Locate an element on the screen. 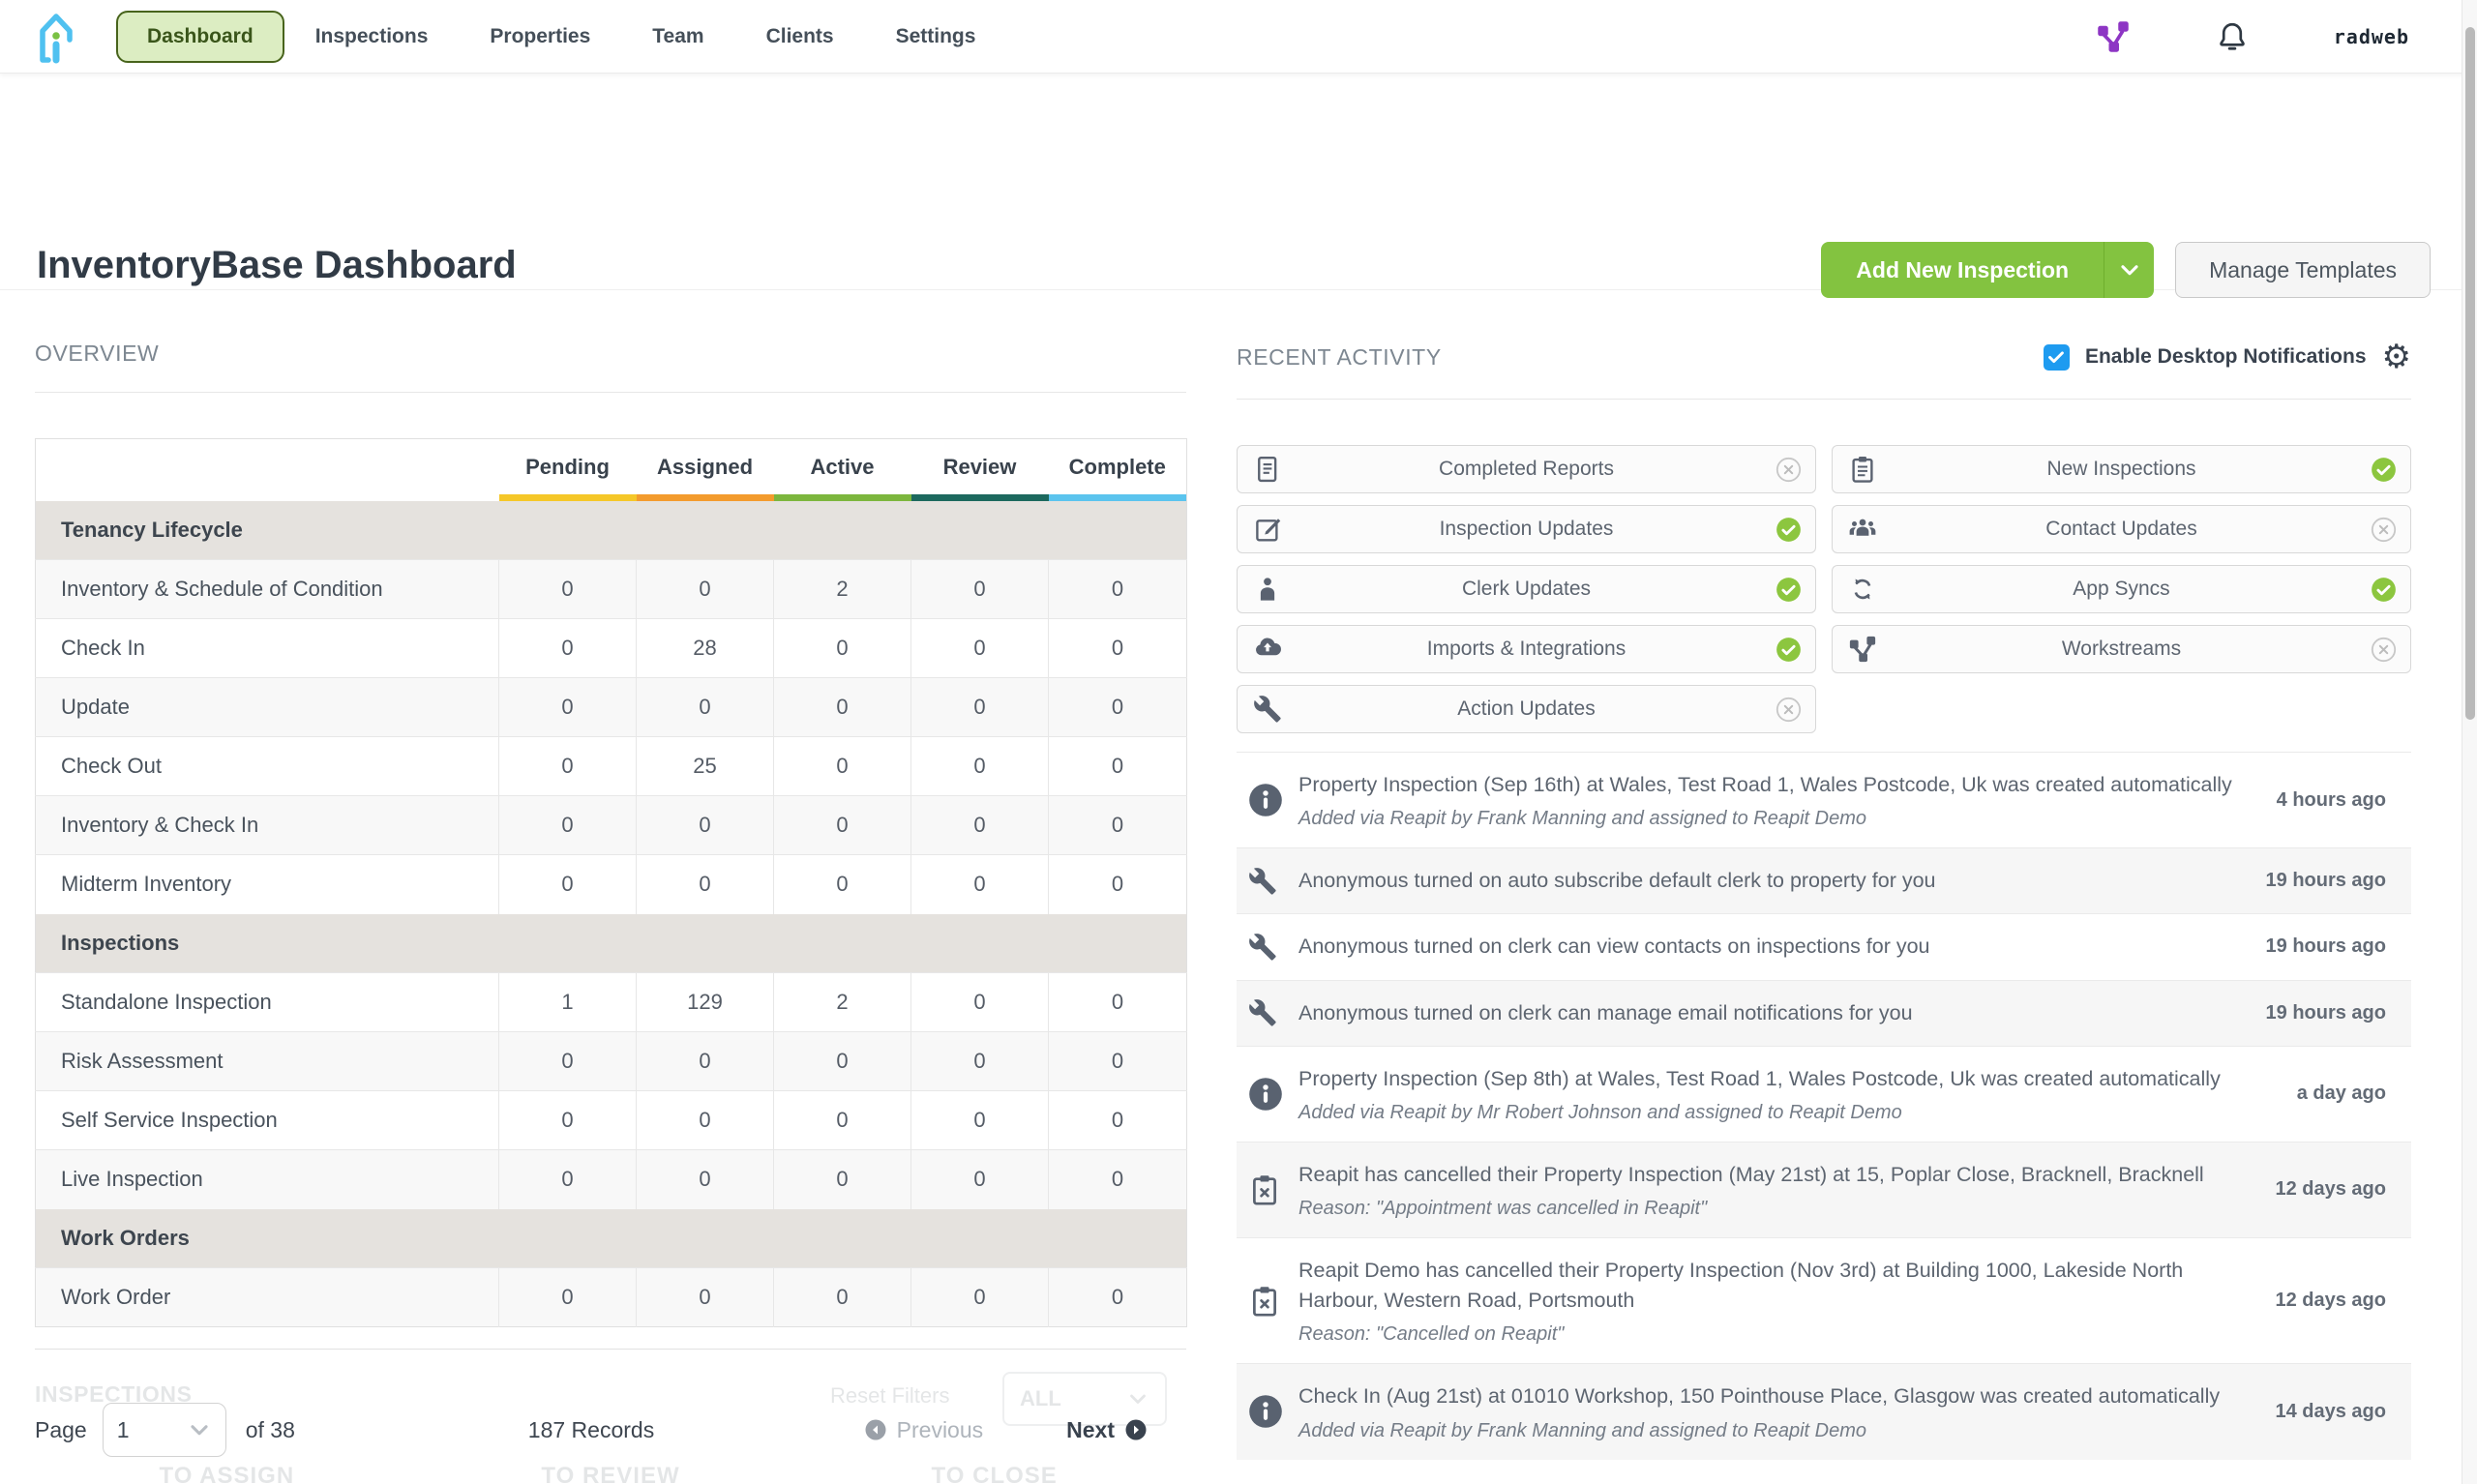 Image resolution: width=2477 pixels, height=1484 pixels. reset-filters-link: Reset Filters is located at coordinates (890, 1395).